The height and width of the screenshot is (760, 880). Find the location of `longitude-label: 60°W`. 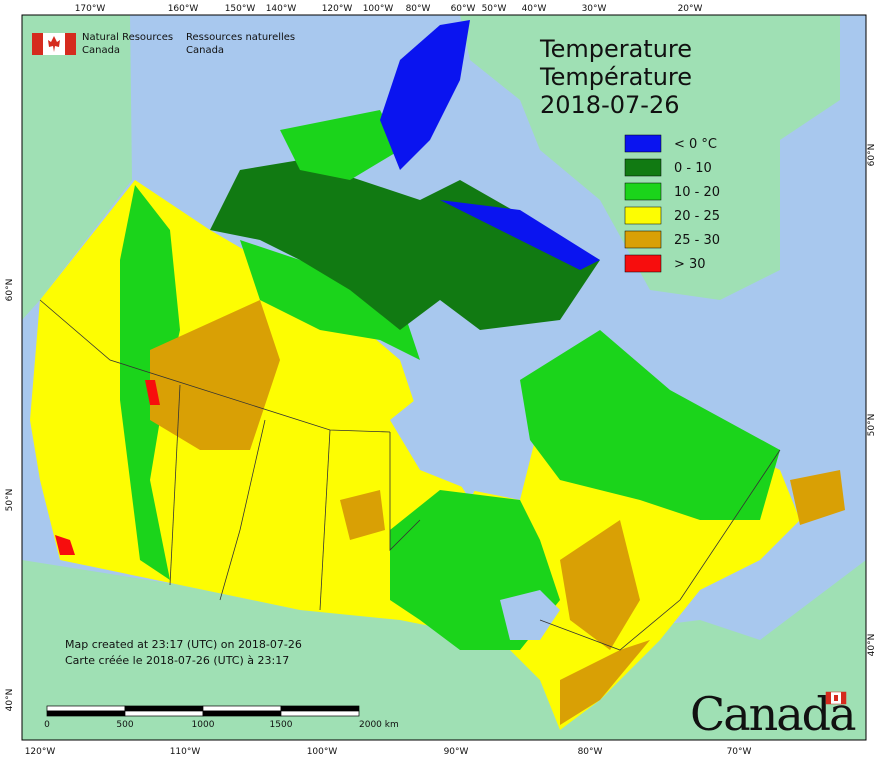

longitude-label: 60°W is located at coordinates (463, 9).